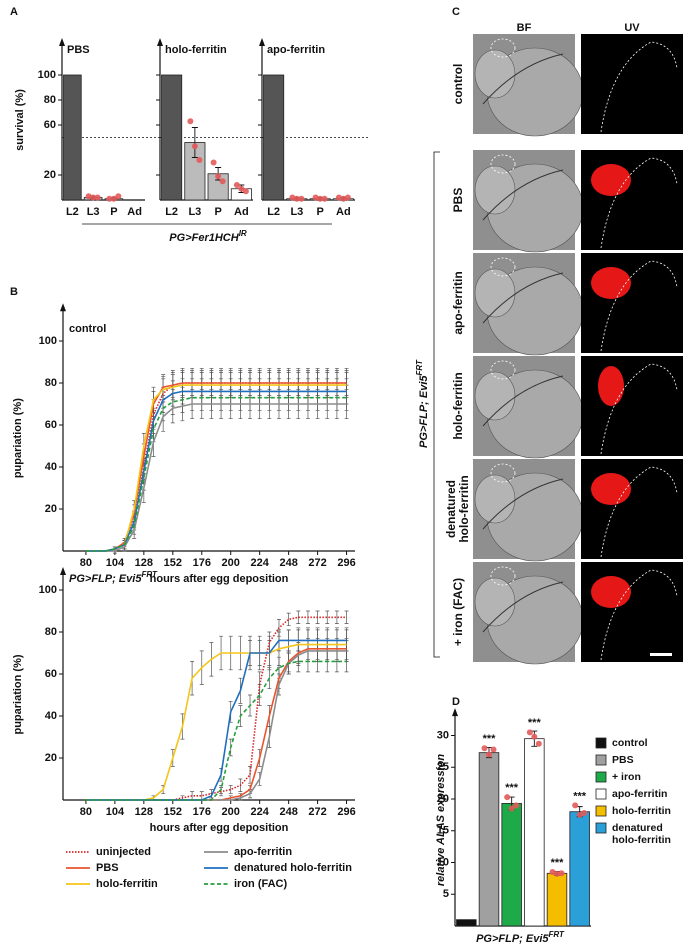  What do you see at coordinates (641, 834) in the screenshot?
I see `legend-label: denatured holo-ferritin` at bounding box center [641, 834].